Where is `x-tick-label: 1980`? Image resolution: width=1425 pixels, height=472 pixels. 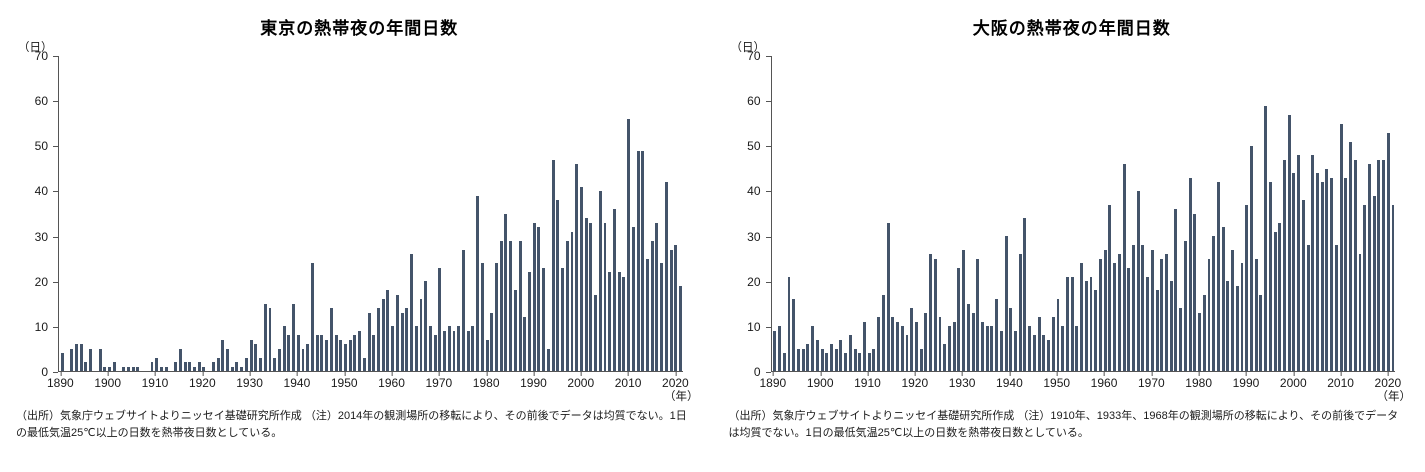
x-tick-label: 1980 is located at coordinates (486, 381).